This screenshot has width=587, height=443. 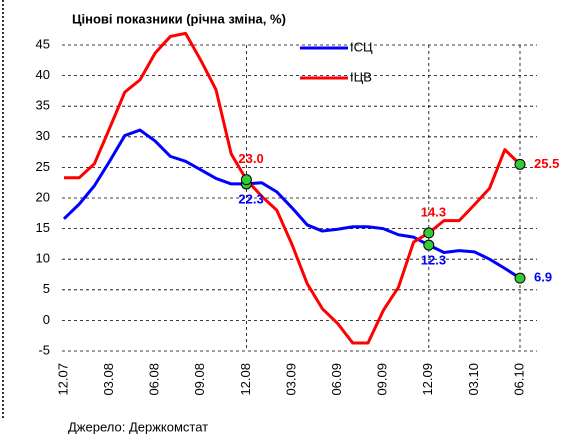 I want to click on y-tick-label: 25, so click(x=43, y=166).